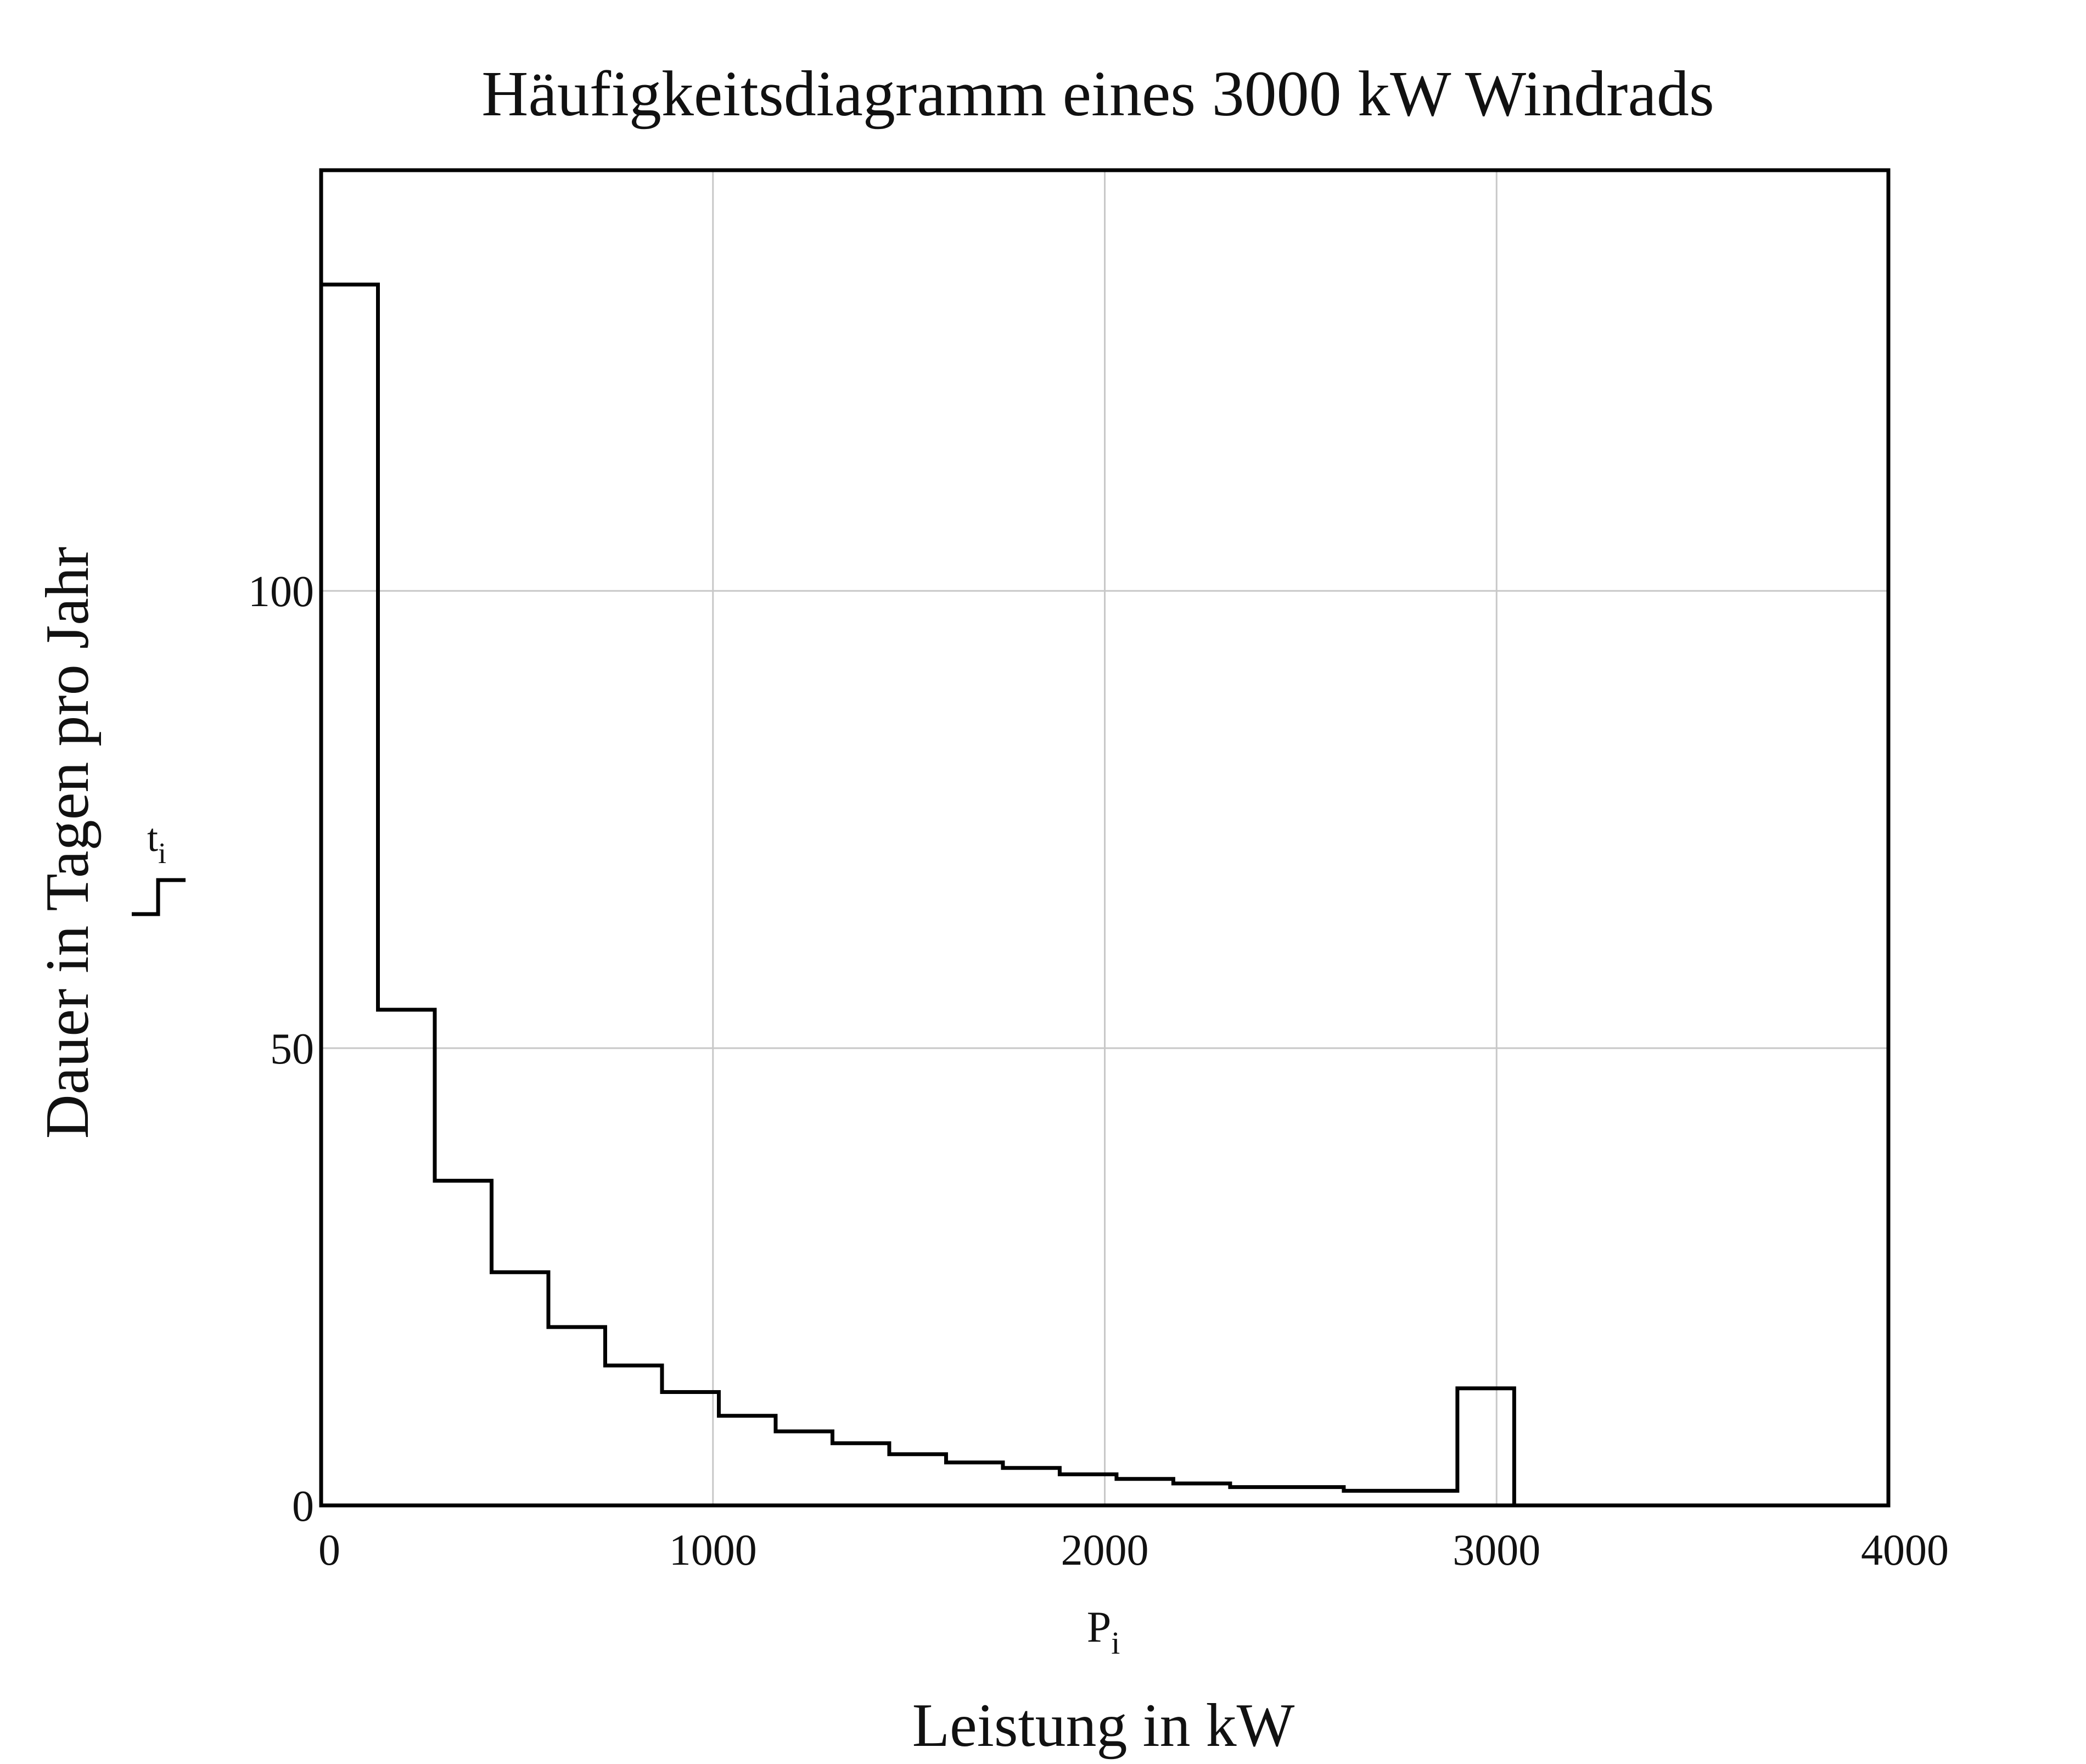 The height and width of the screenshot is (1764, 2086). I want to click on x-tick-labels: 0 1000 2000 3000 4000, so click(1133, 1551).